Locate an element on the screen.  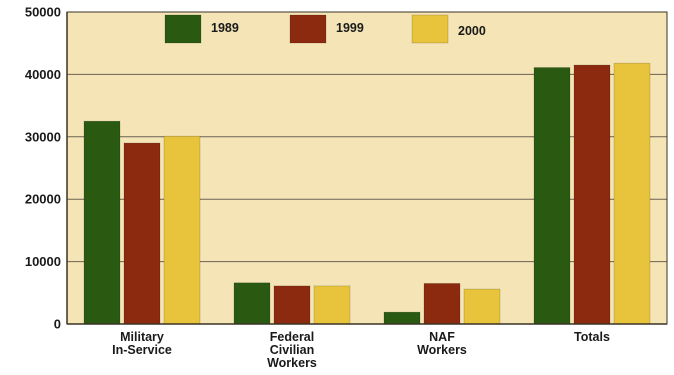
y-tick-label: 10000 is located at coordinates (43, 261).